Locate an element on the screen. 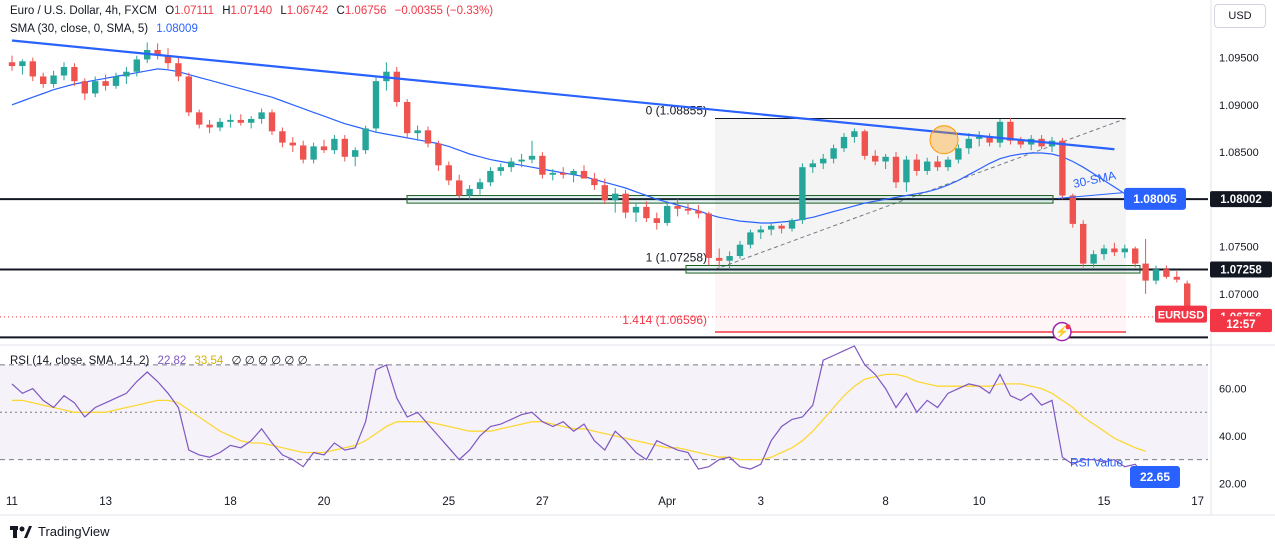  brand-label: TradingView is located at coordinates (74, 531).